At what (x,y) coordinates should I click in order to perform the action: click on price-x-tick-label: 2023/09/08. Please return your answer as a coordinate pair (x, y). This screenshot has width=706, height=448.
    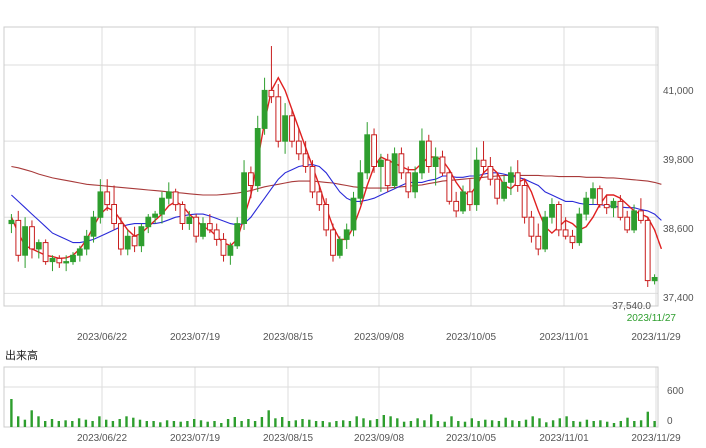
    Looking at the image, I should click on (379, 337).